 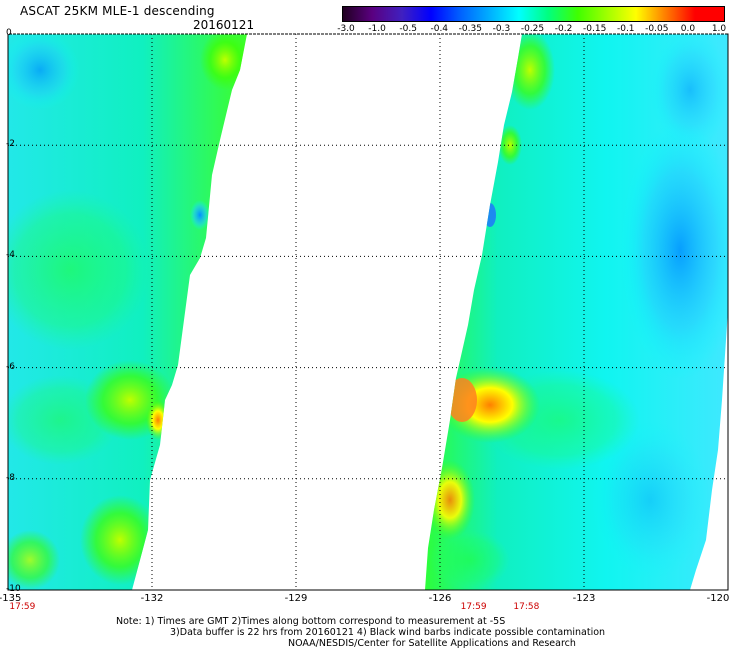 I want to click on color-scale-label: -0.5, so click(x=408, y=29).